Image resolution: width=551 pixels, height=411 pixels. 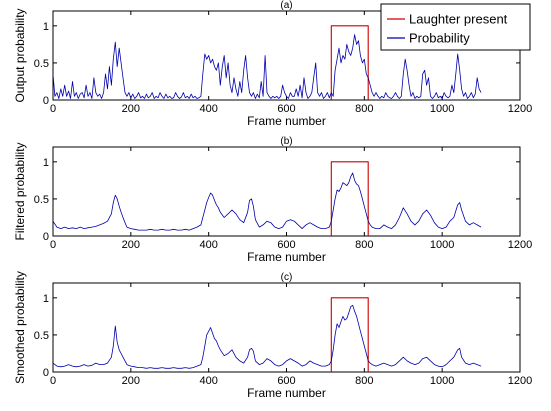 I want to click on x-axis-label-1: Frame number, so click(x=286, y=257).